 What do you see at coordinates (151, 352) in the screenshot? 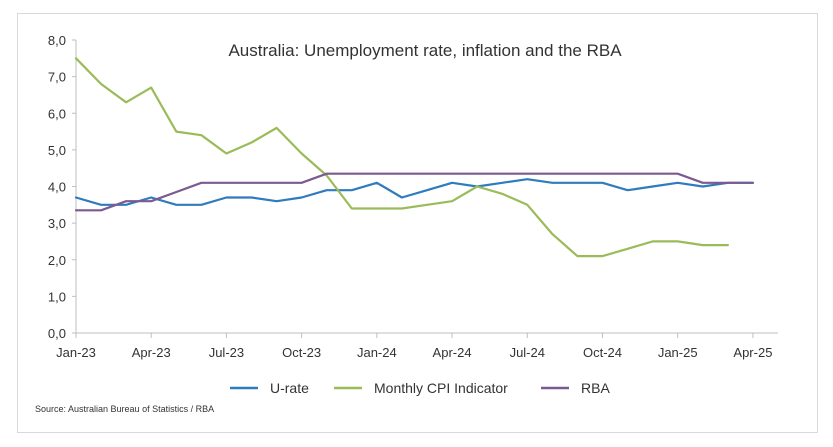
I see `x-tick-label: Apr-23` at bounding box center [151, 352].